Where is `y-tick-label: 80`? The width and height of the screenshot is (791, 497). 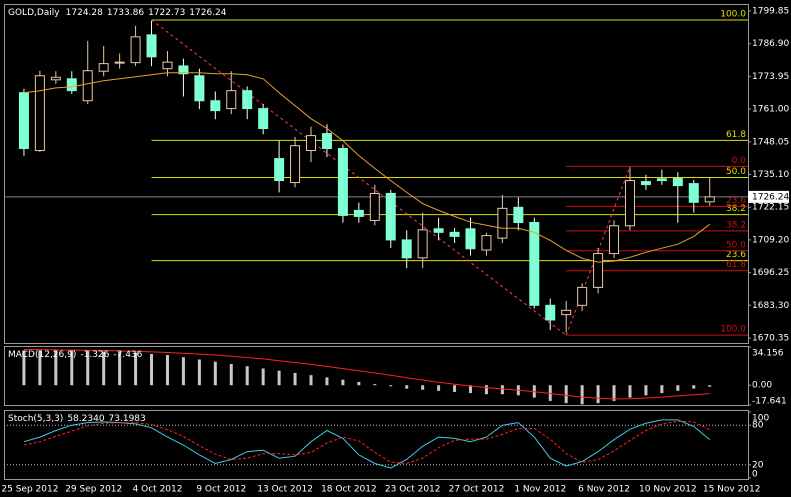 y-tick-label: 80 is located at coordinates (758, 426).